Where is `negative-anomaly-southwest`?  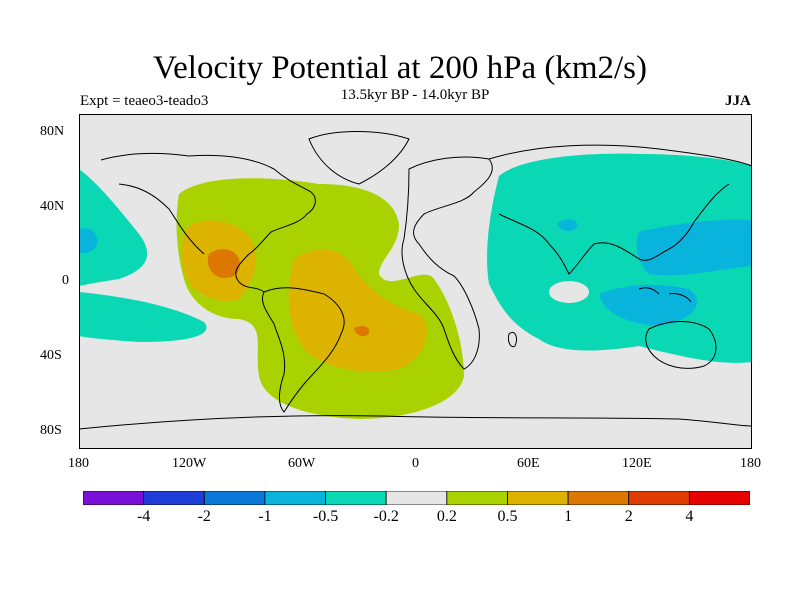 negative-anomaly-southwest is located at coordinates (143, 317).